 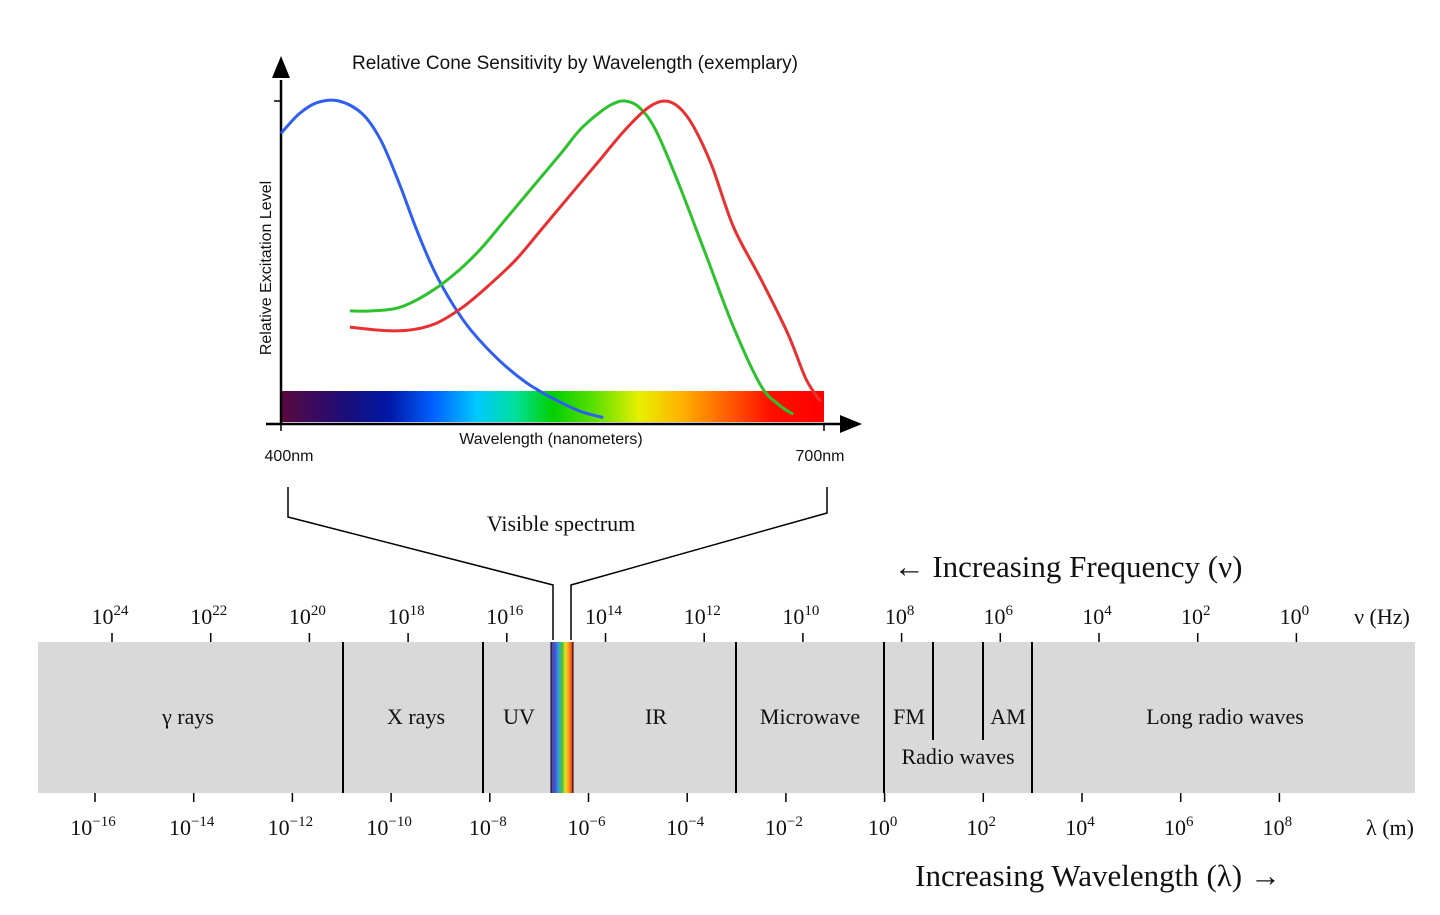 What do you see at coordinates (208, 616) in the screenshot?
I see `scale-tick-label: 10²²` at bounding box center [208, 616].